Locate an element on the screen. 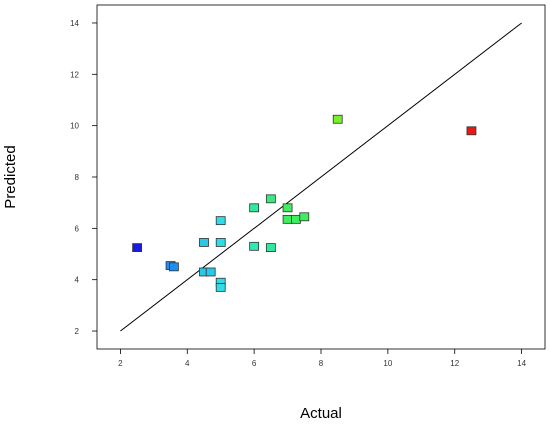 The image size is (550, 425). x-tick-label: 4 is located at coordinates (187, 363).